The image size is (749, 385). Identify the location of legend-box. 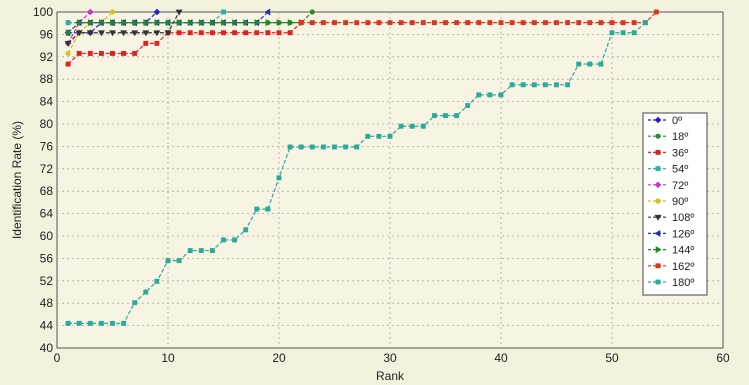
(675, 204).